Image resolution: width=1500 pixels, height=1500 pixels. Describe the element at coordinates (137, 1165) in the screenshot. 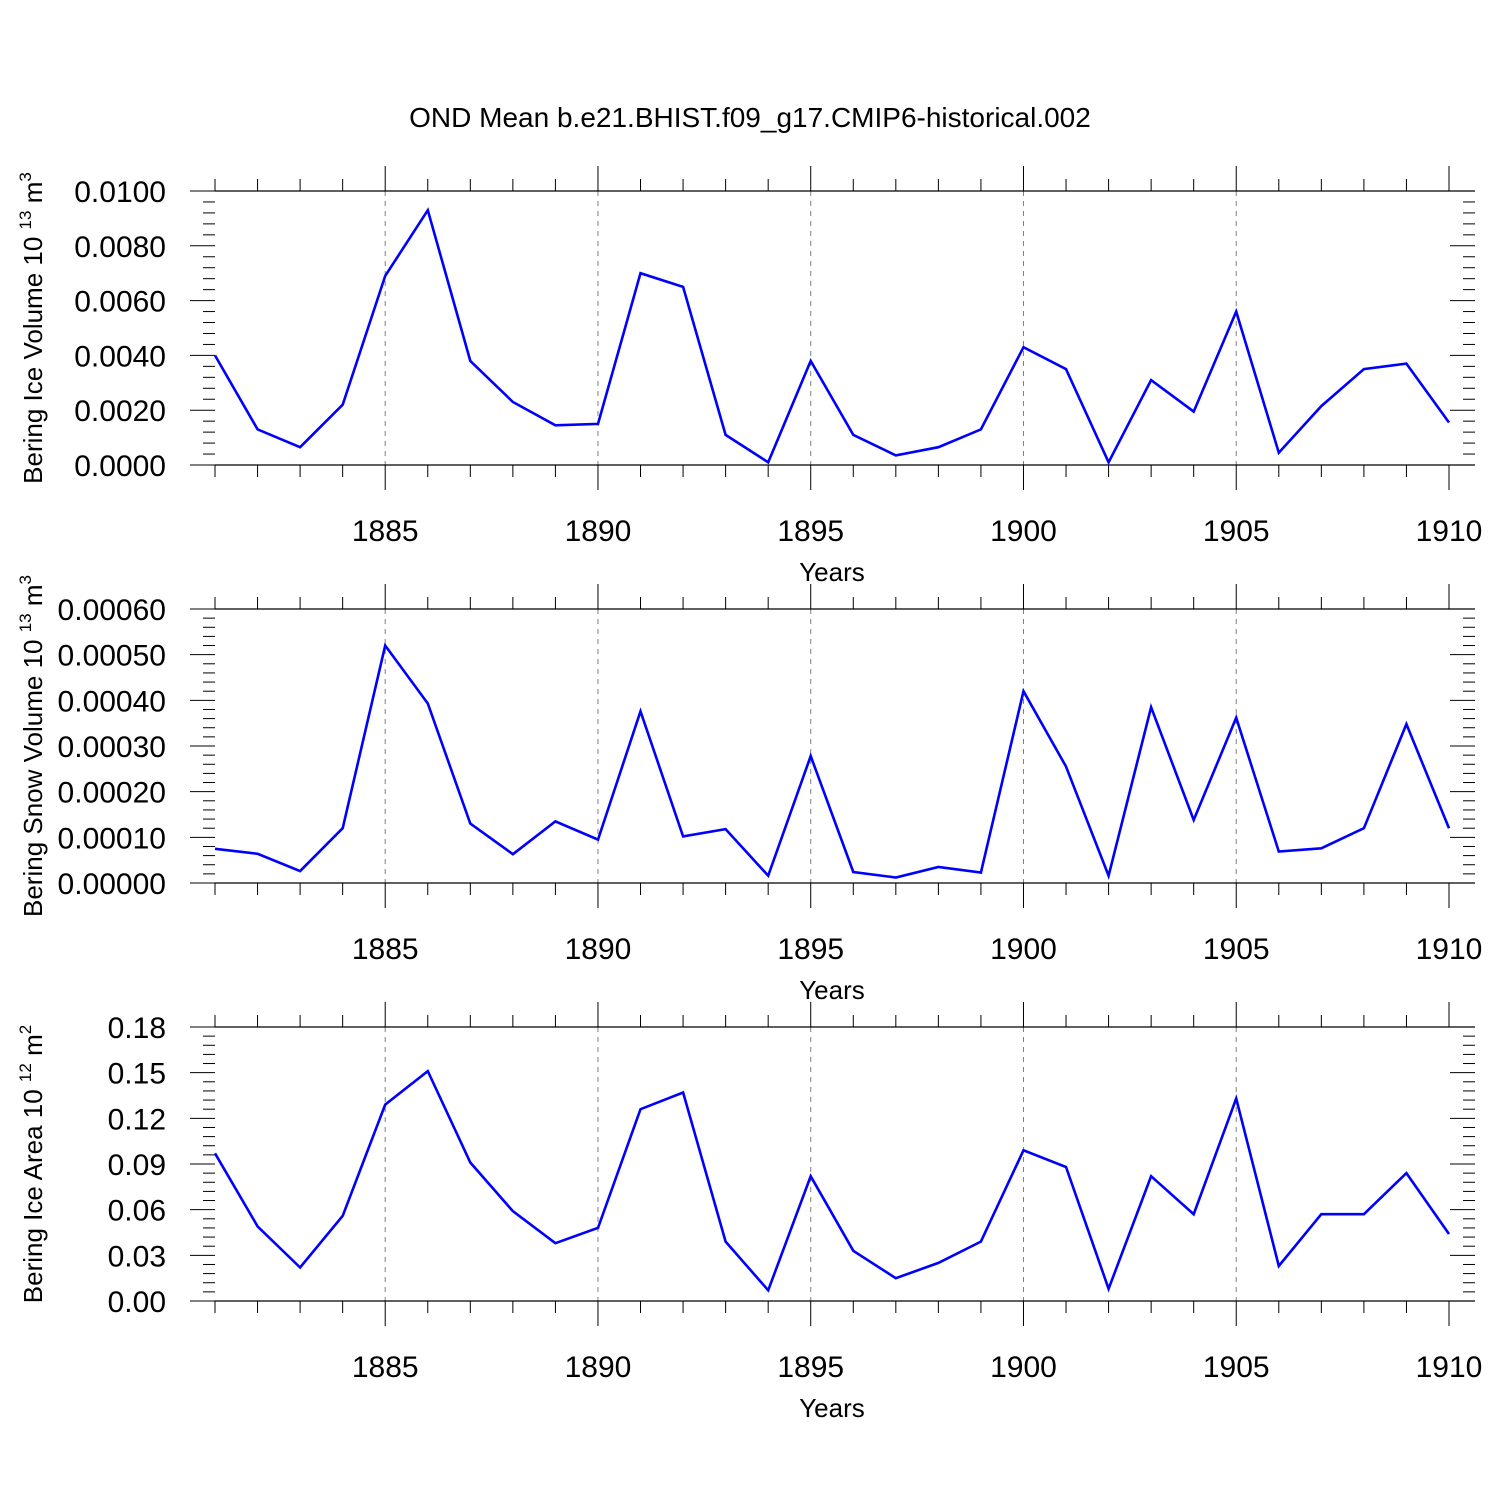

I see `y-tick-label: 0.09` at that location.